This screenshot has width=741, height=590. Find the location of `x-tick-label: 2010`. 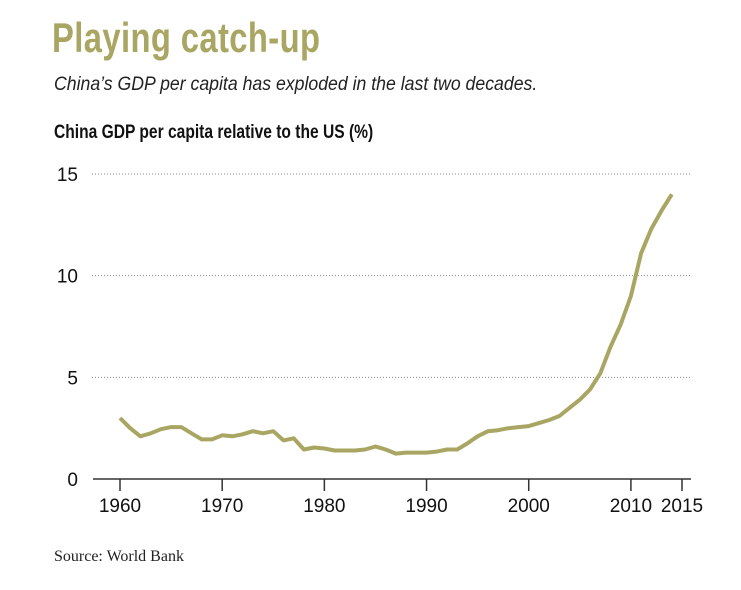

x-tick-label: 2010 is located at coordinates (631, 506).